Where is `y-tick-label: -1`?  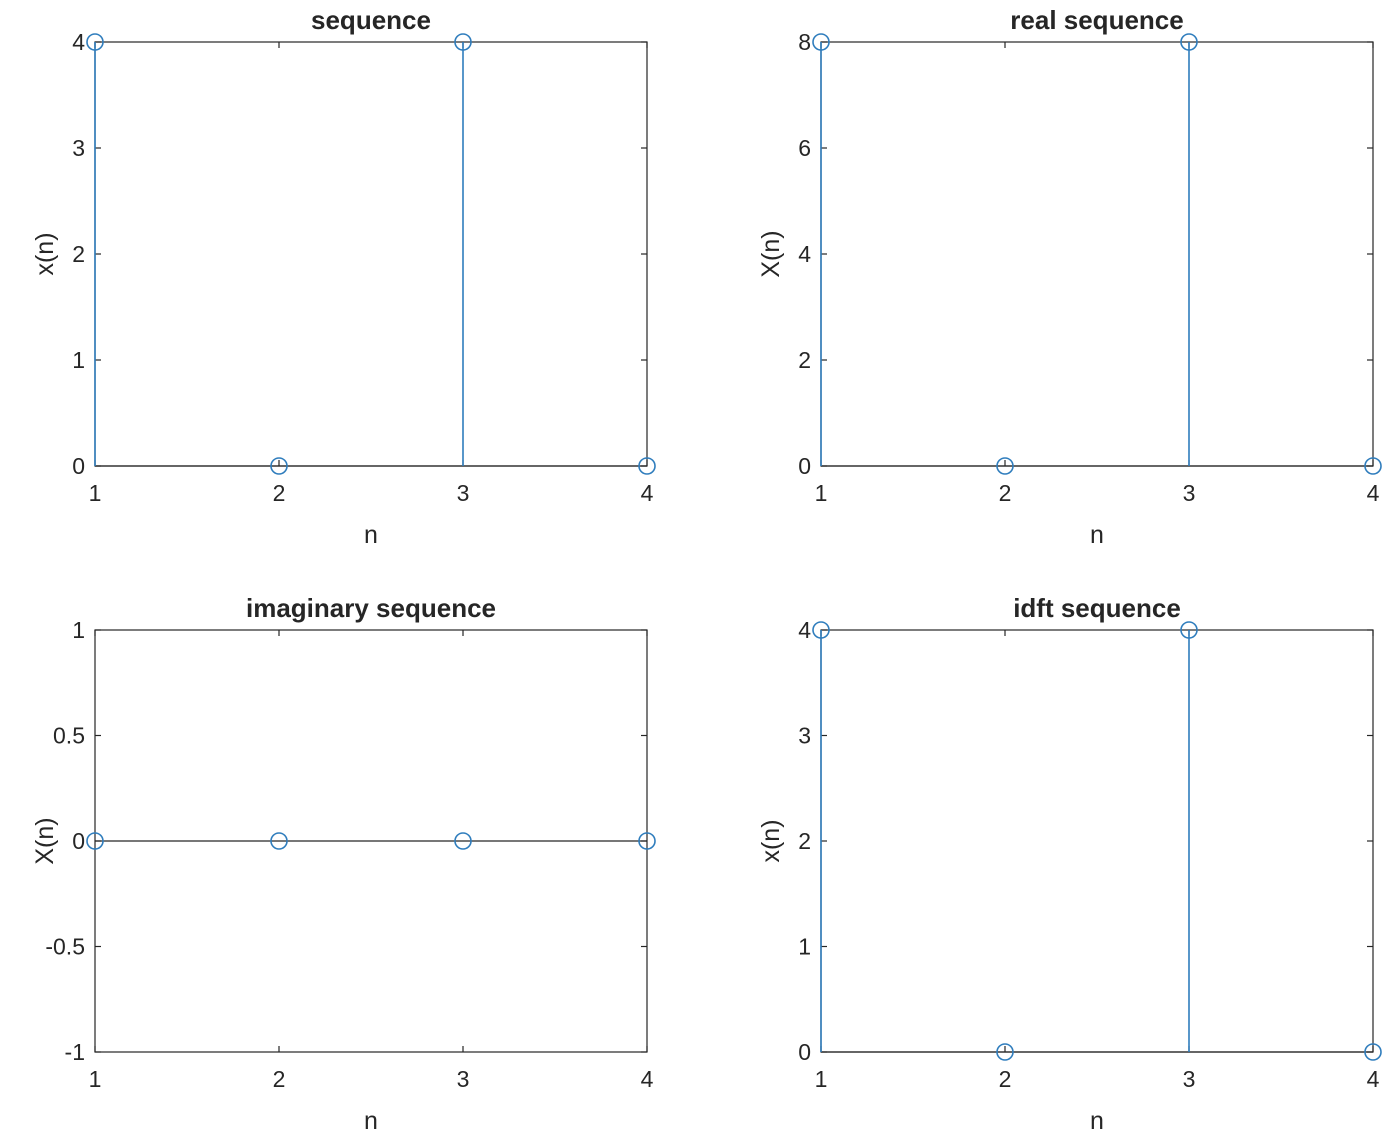
y-tick-label: -1 is located at coordinates (75, 1052).